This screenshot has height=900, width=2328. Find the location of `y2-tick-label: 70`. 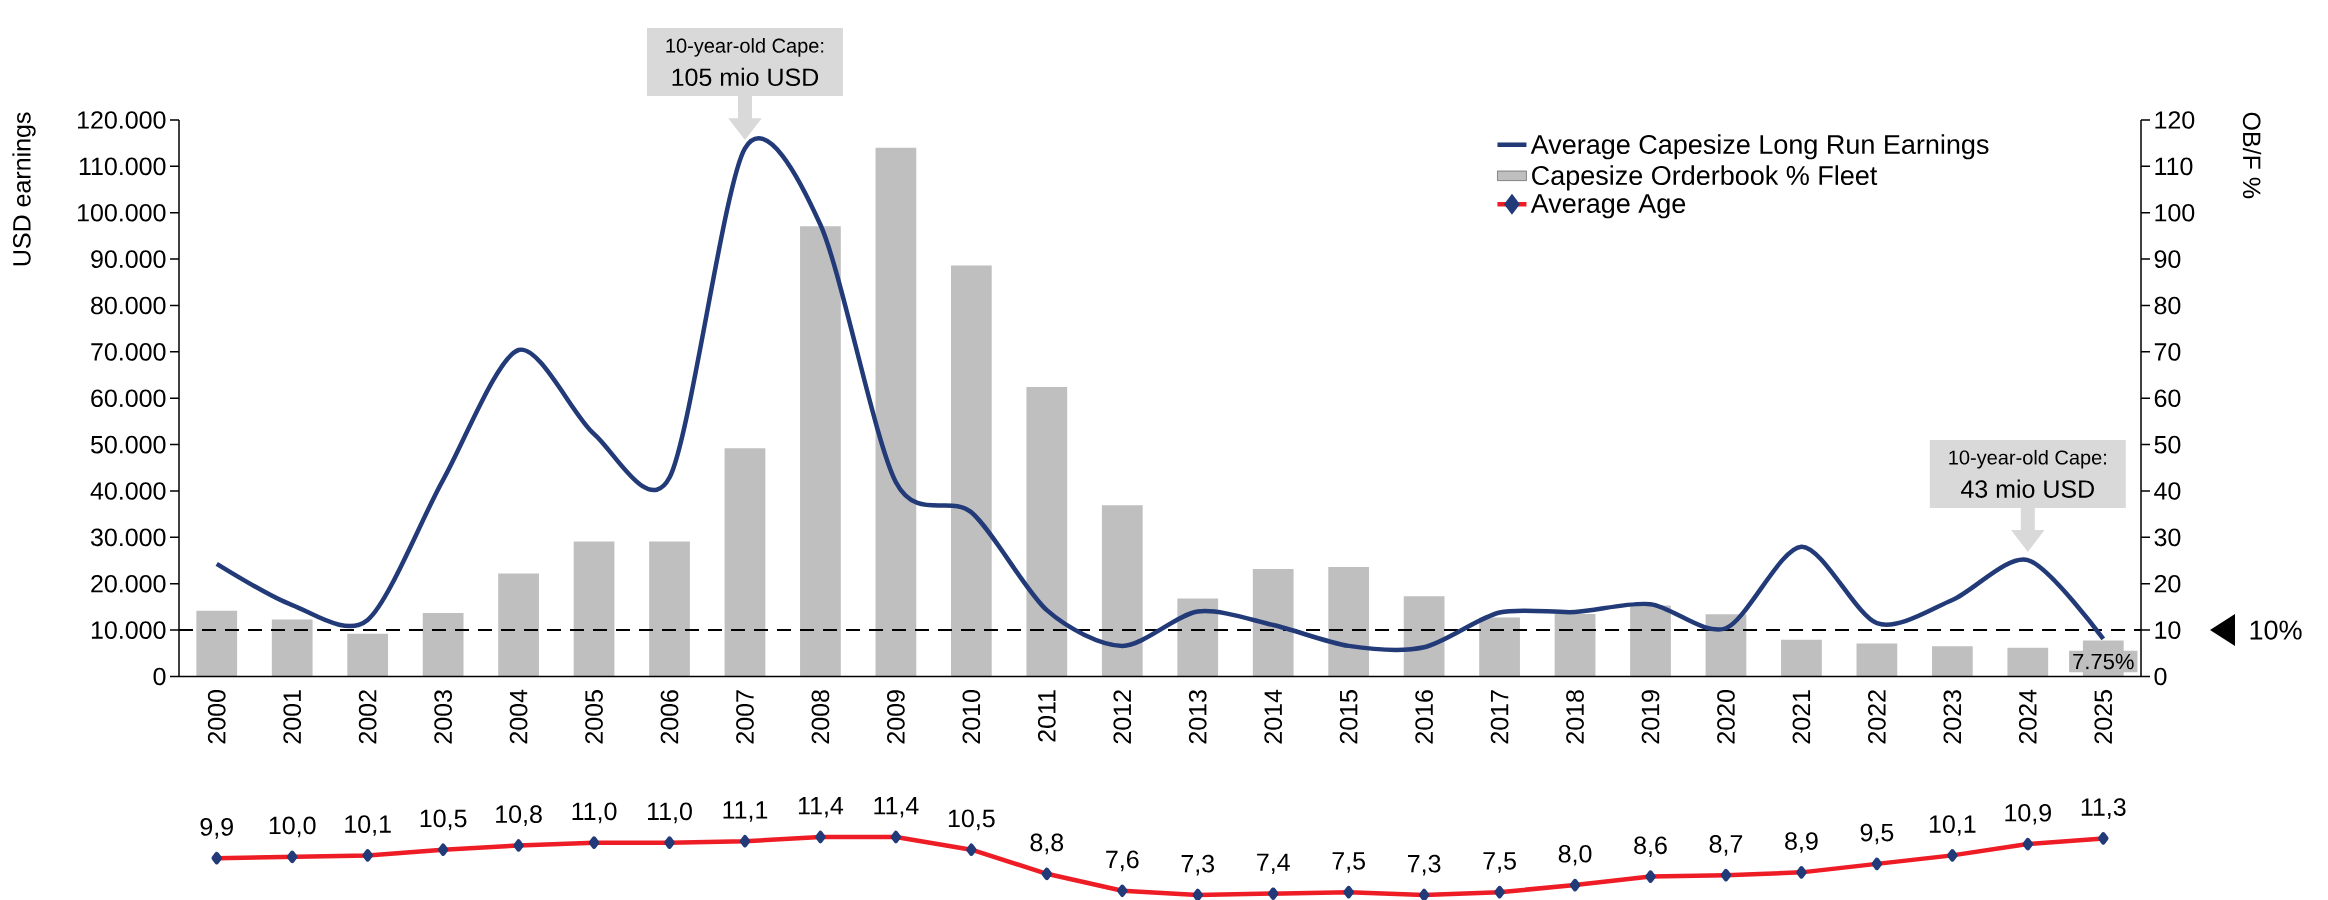

y2-tick-label: 70 is located at coordinates (2167, 352).